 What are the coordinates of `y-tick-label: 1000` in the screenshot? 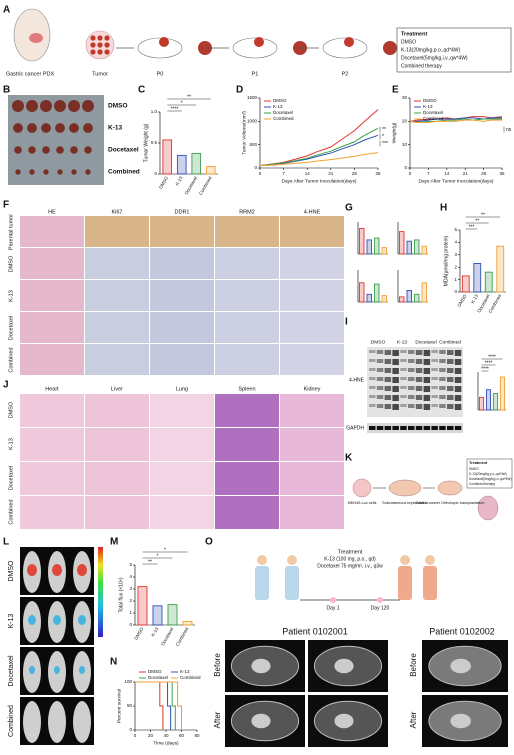 It's located at (252, 121).